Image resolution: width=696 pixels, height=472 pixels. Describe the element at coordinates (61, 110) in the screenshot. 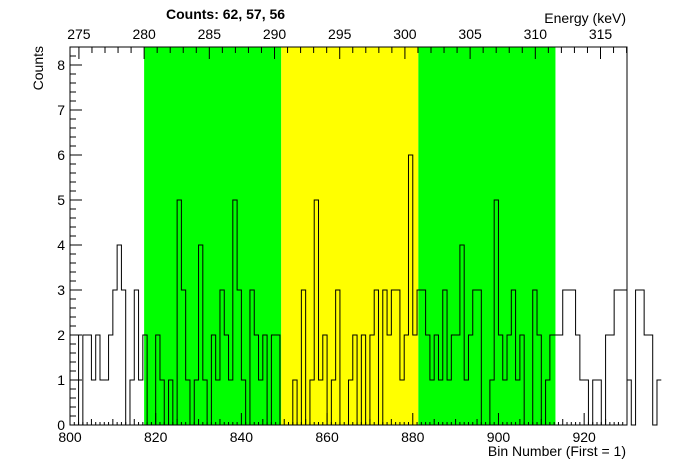

I see `y-tick-label: 7` at that location.